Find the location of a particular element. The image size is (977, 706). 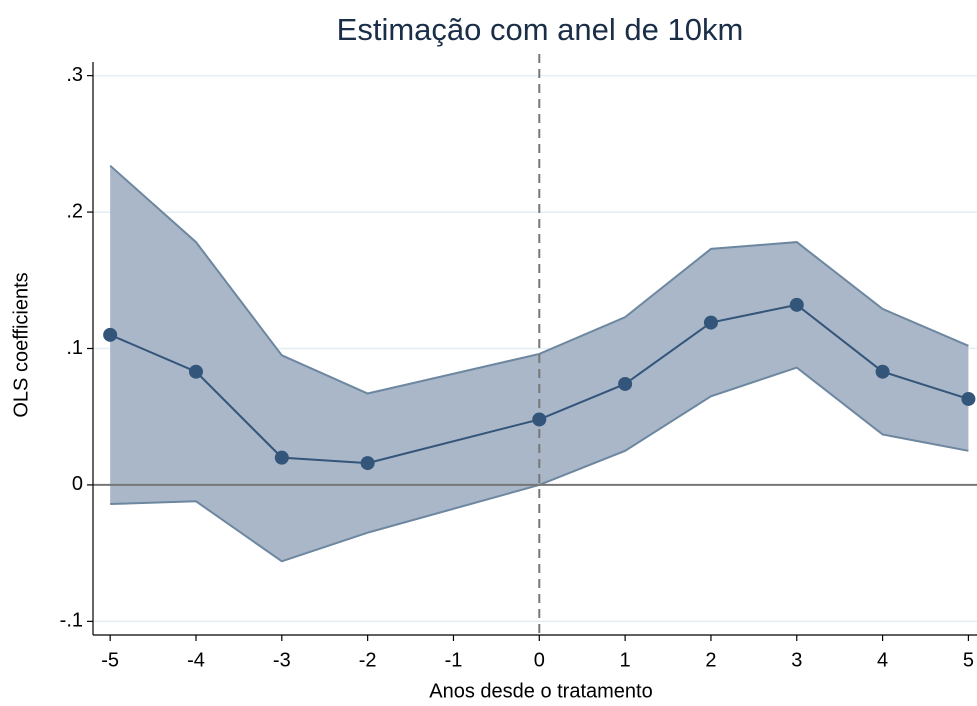

y-tick-label: -.1 is located at coordinates (71, 621).